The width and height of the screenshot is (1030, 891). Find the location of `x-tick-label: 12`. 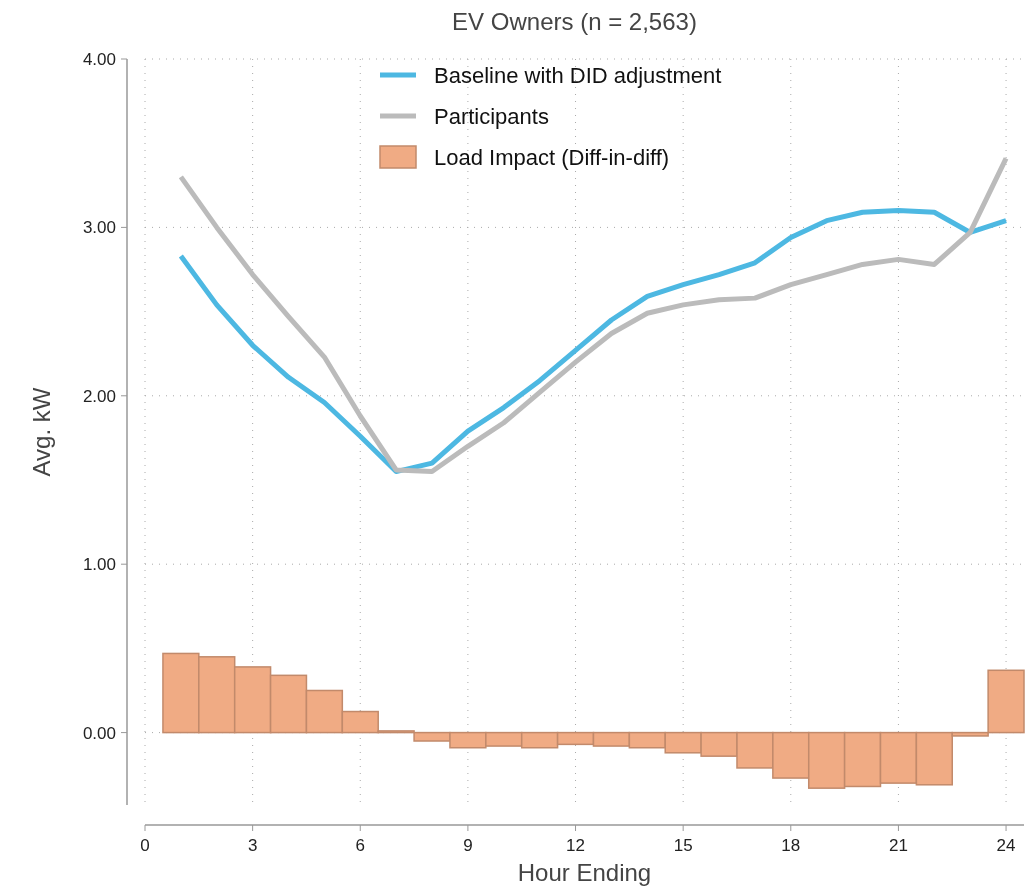

x-tick-label: 12 is located at coordinates (575, 845).